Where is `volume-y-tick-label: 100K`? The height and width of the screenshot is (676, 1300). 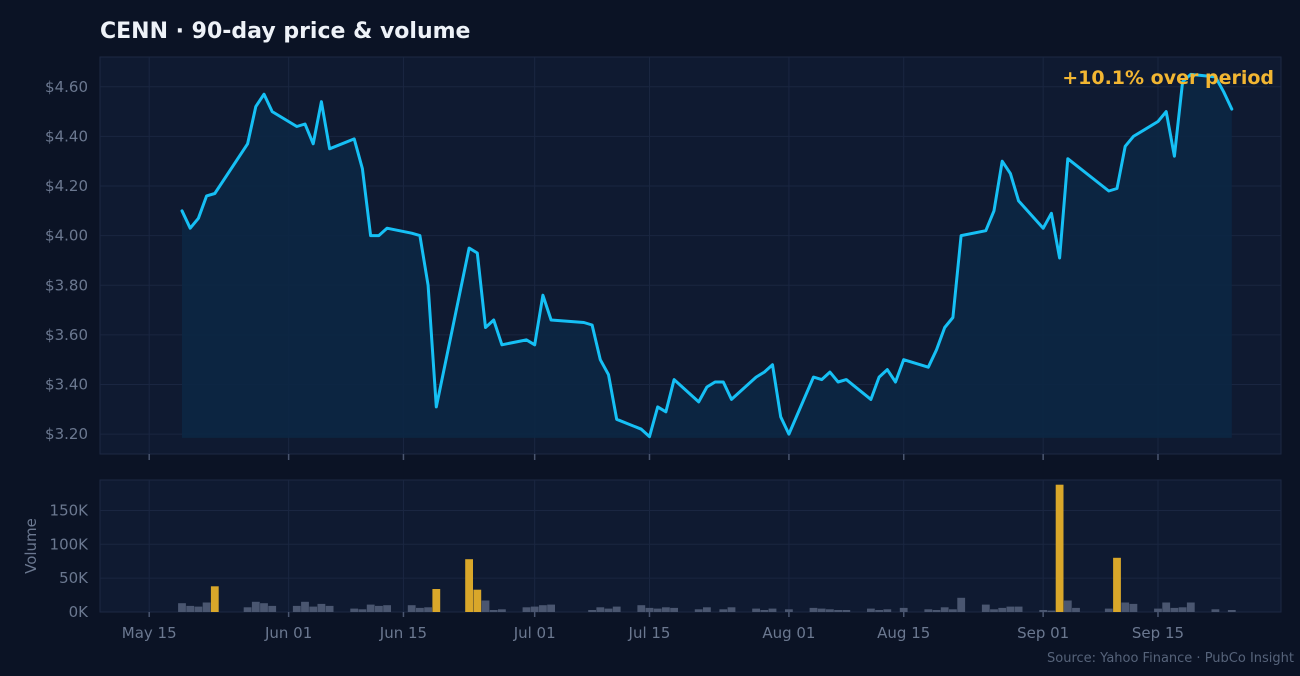 volume-y-tick-label: 100K is located at coordinates (70, 544).